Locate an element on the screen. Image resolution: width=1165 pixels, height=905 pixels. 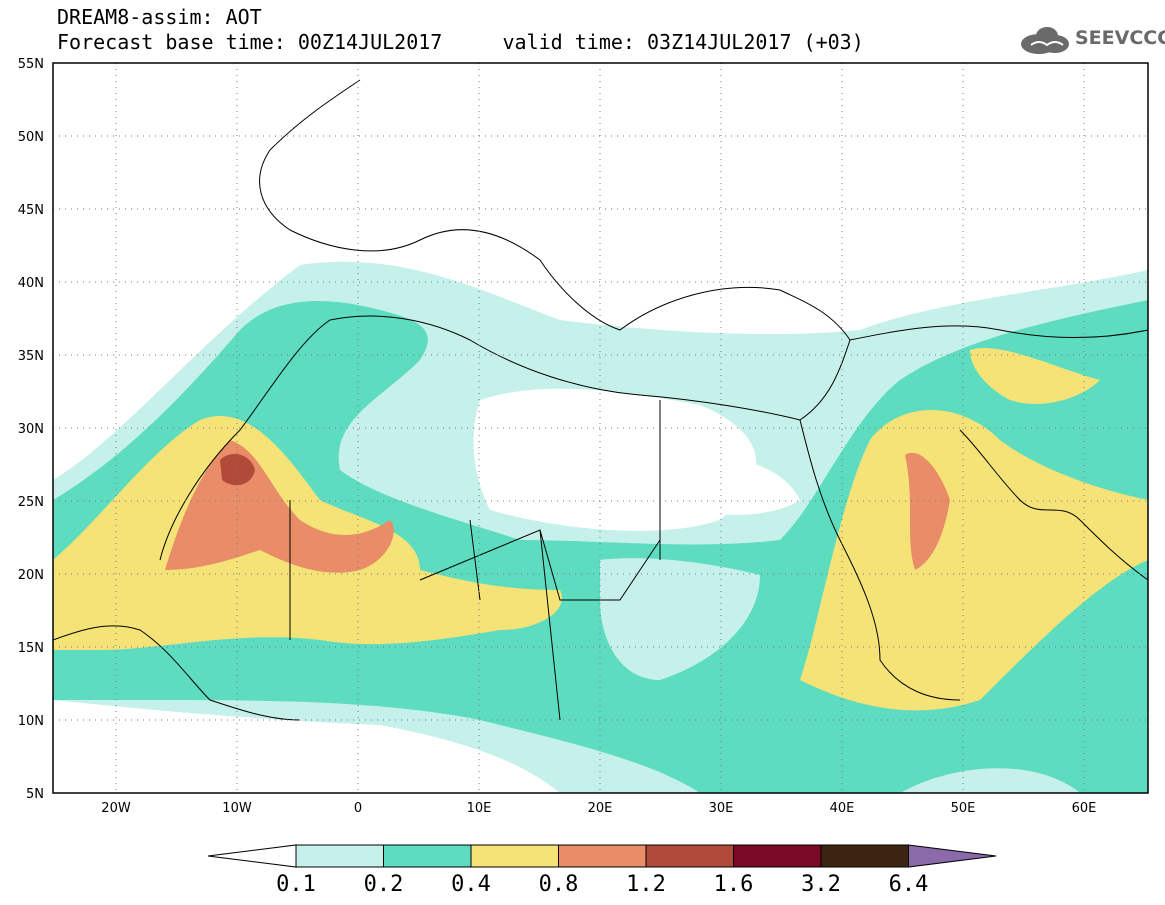
lat-tick-label: 30N is located at coordinates (31, 429).